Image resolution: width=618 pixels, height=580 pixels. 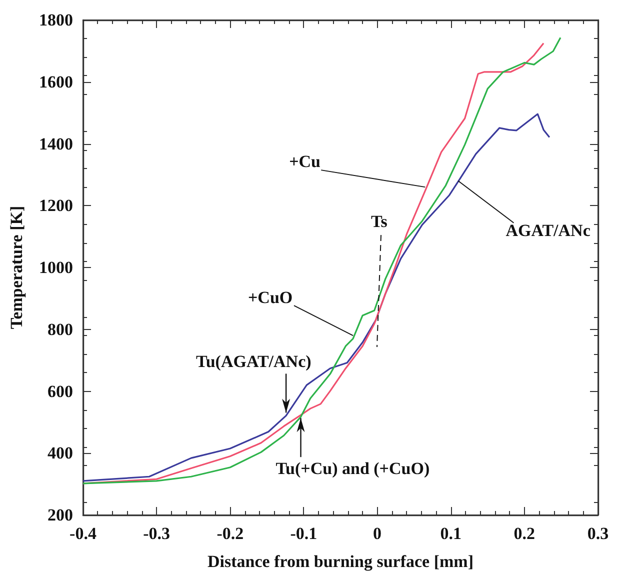 What do you see at coordinates (60, 391) in the screenshot?
I see `y-tick-label: 600` at bounding box center [60, 391].